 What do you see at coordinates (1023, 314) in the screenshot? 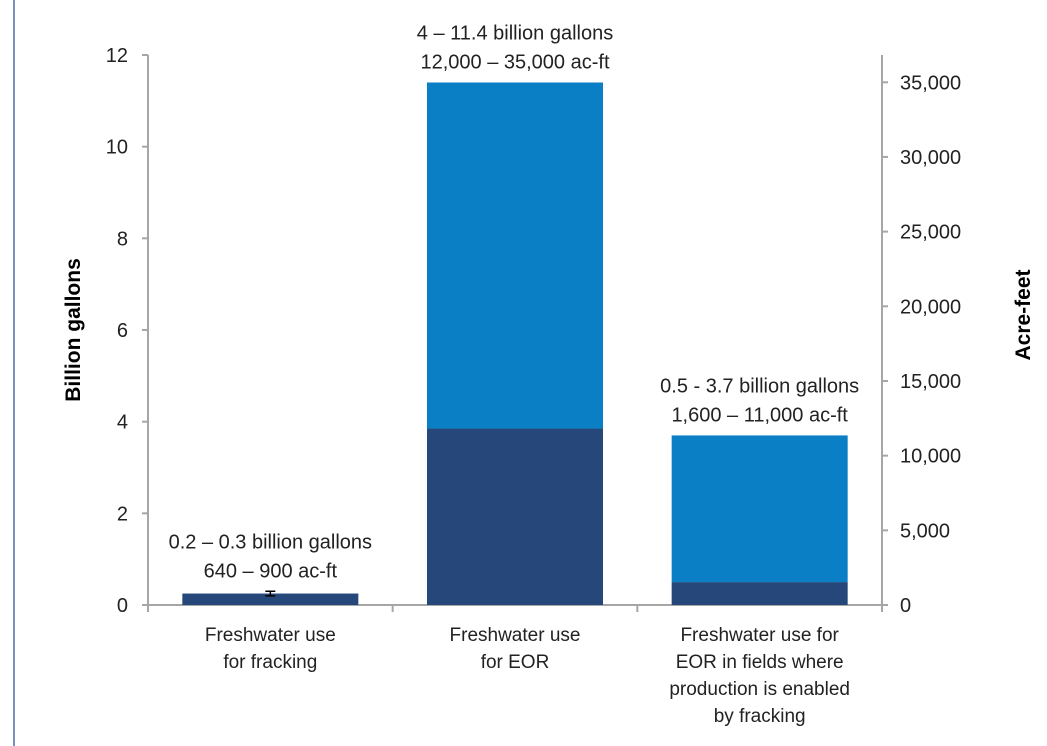
I see `right-axis-title: Acre-feet` at bounding box center [1023, 314].